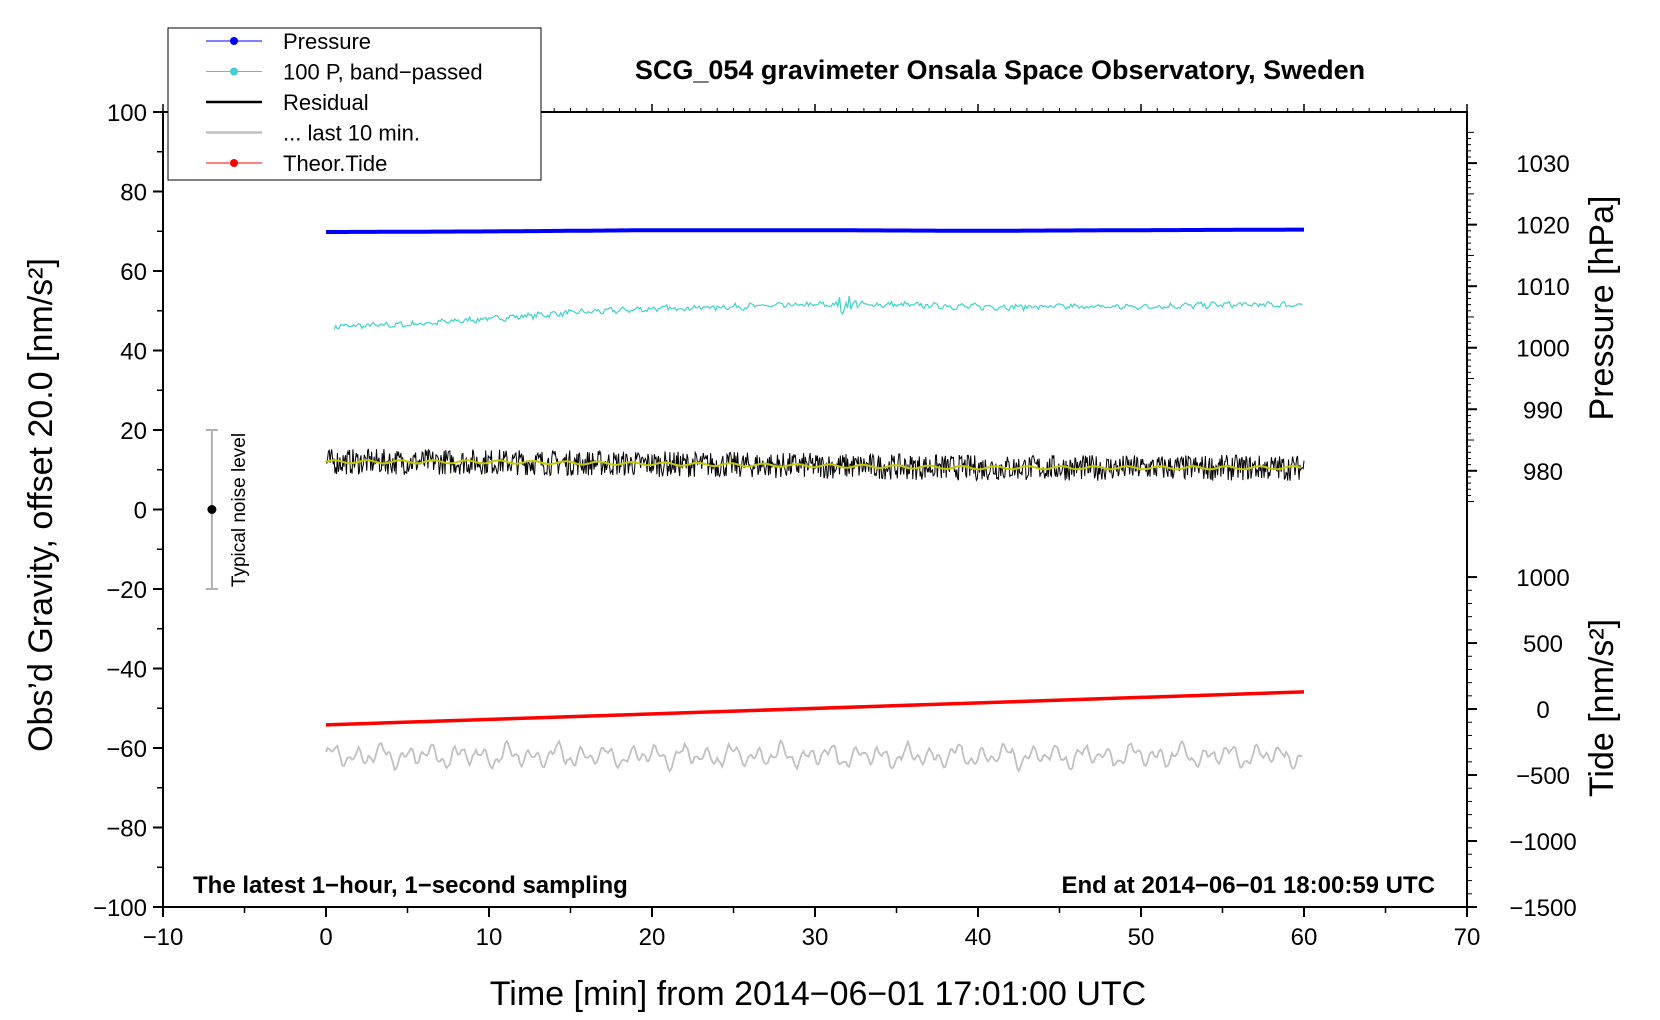 This screenshot has width=1660, height=1020. Describe the element at coordinates (1542, 287) in the screenshot. I see `pressure-tick-label: 1010` at that location.